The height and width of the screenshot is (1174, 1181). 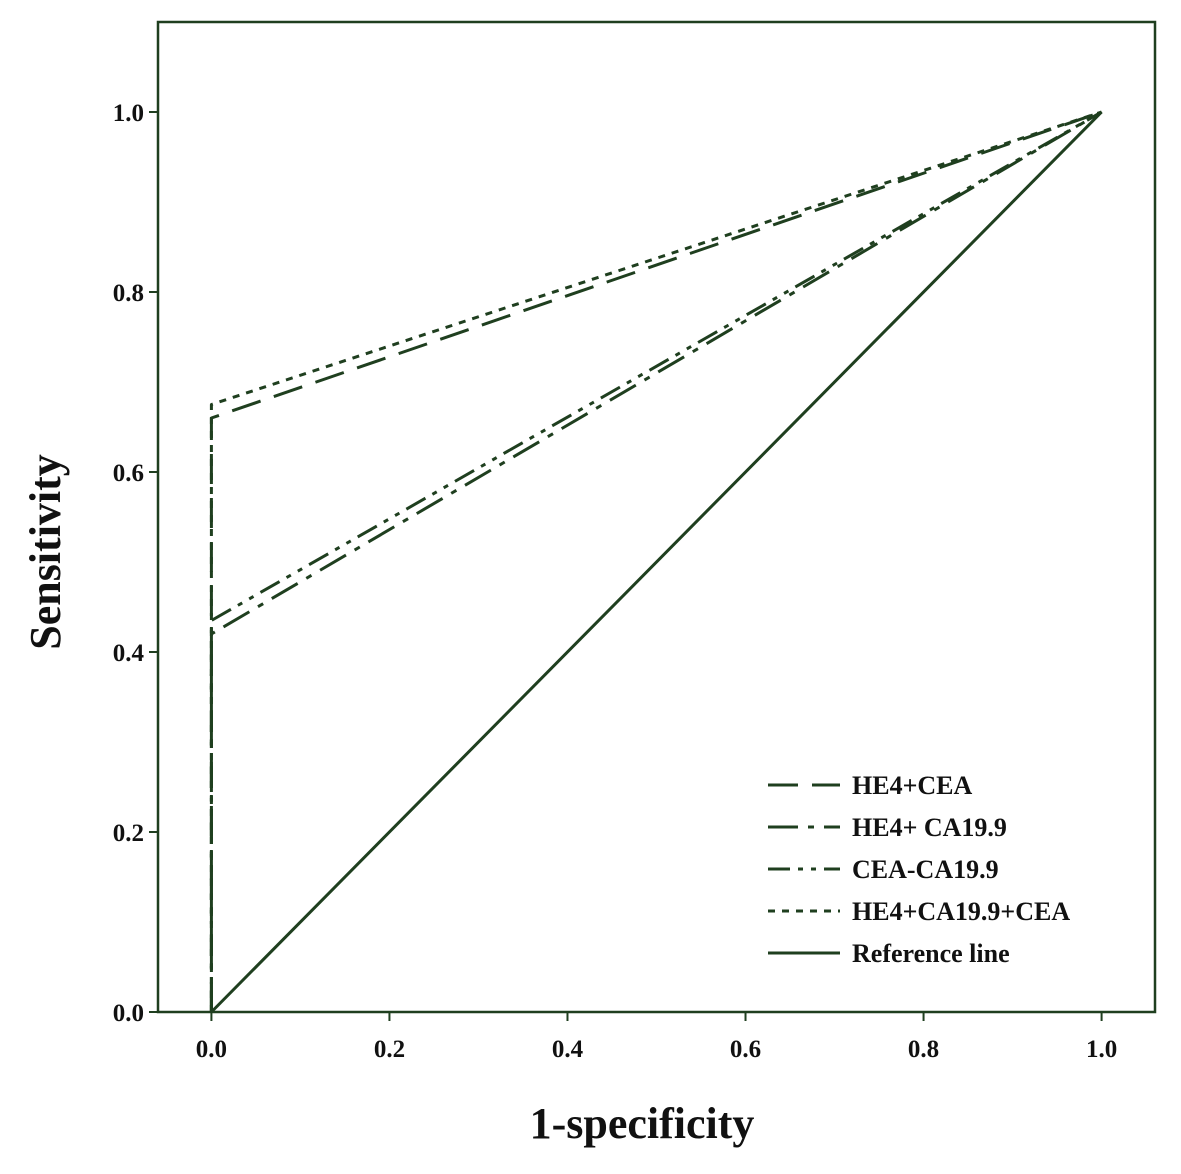 I want to click on y-tick-label-1: 0.2, so click(x=128, y=833).